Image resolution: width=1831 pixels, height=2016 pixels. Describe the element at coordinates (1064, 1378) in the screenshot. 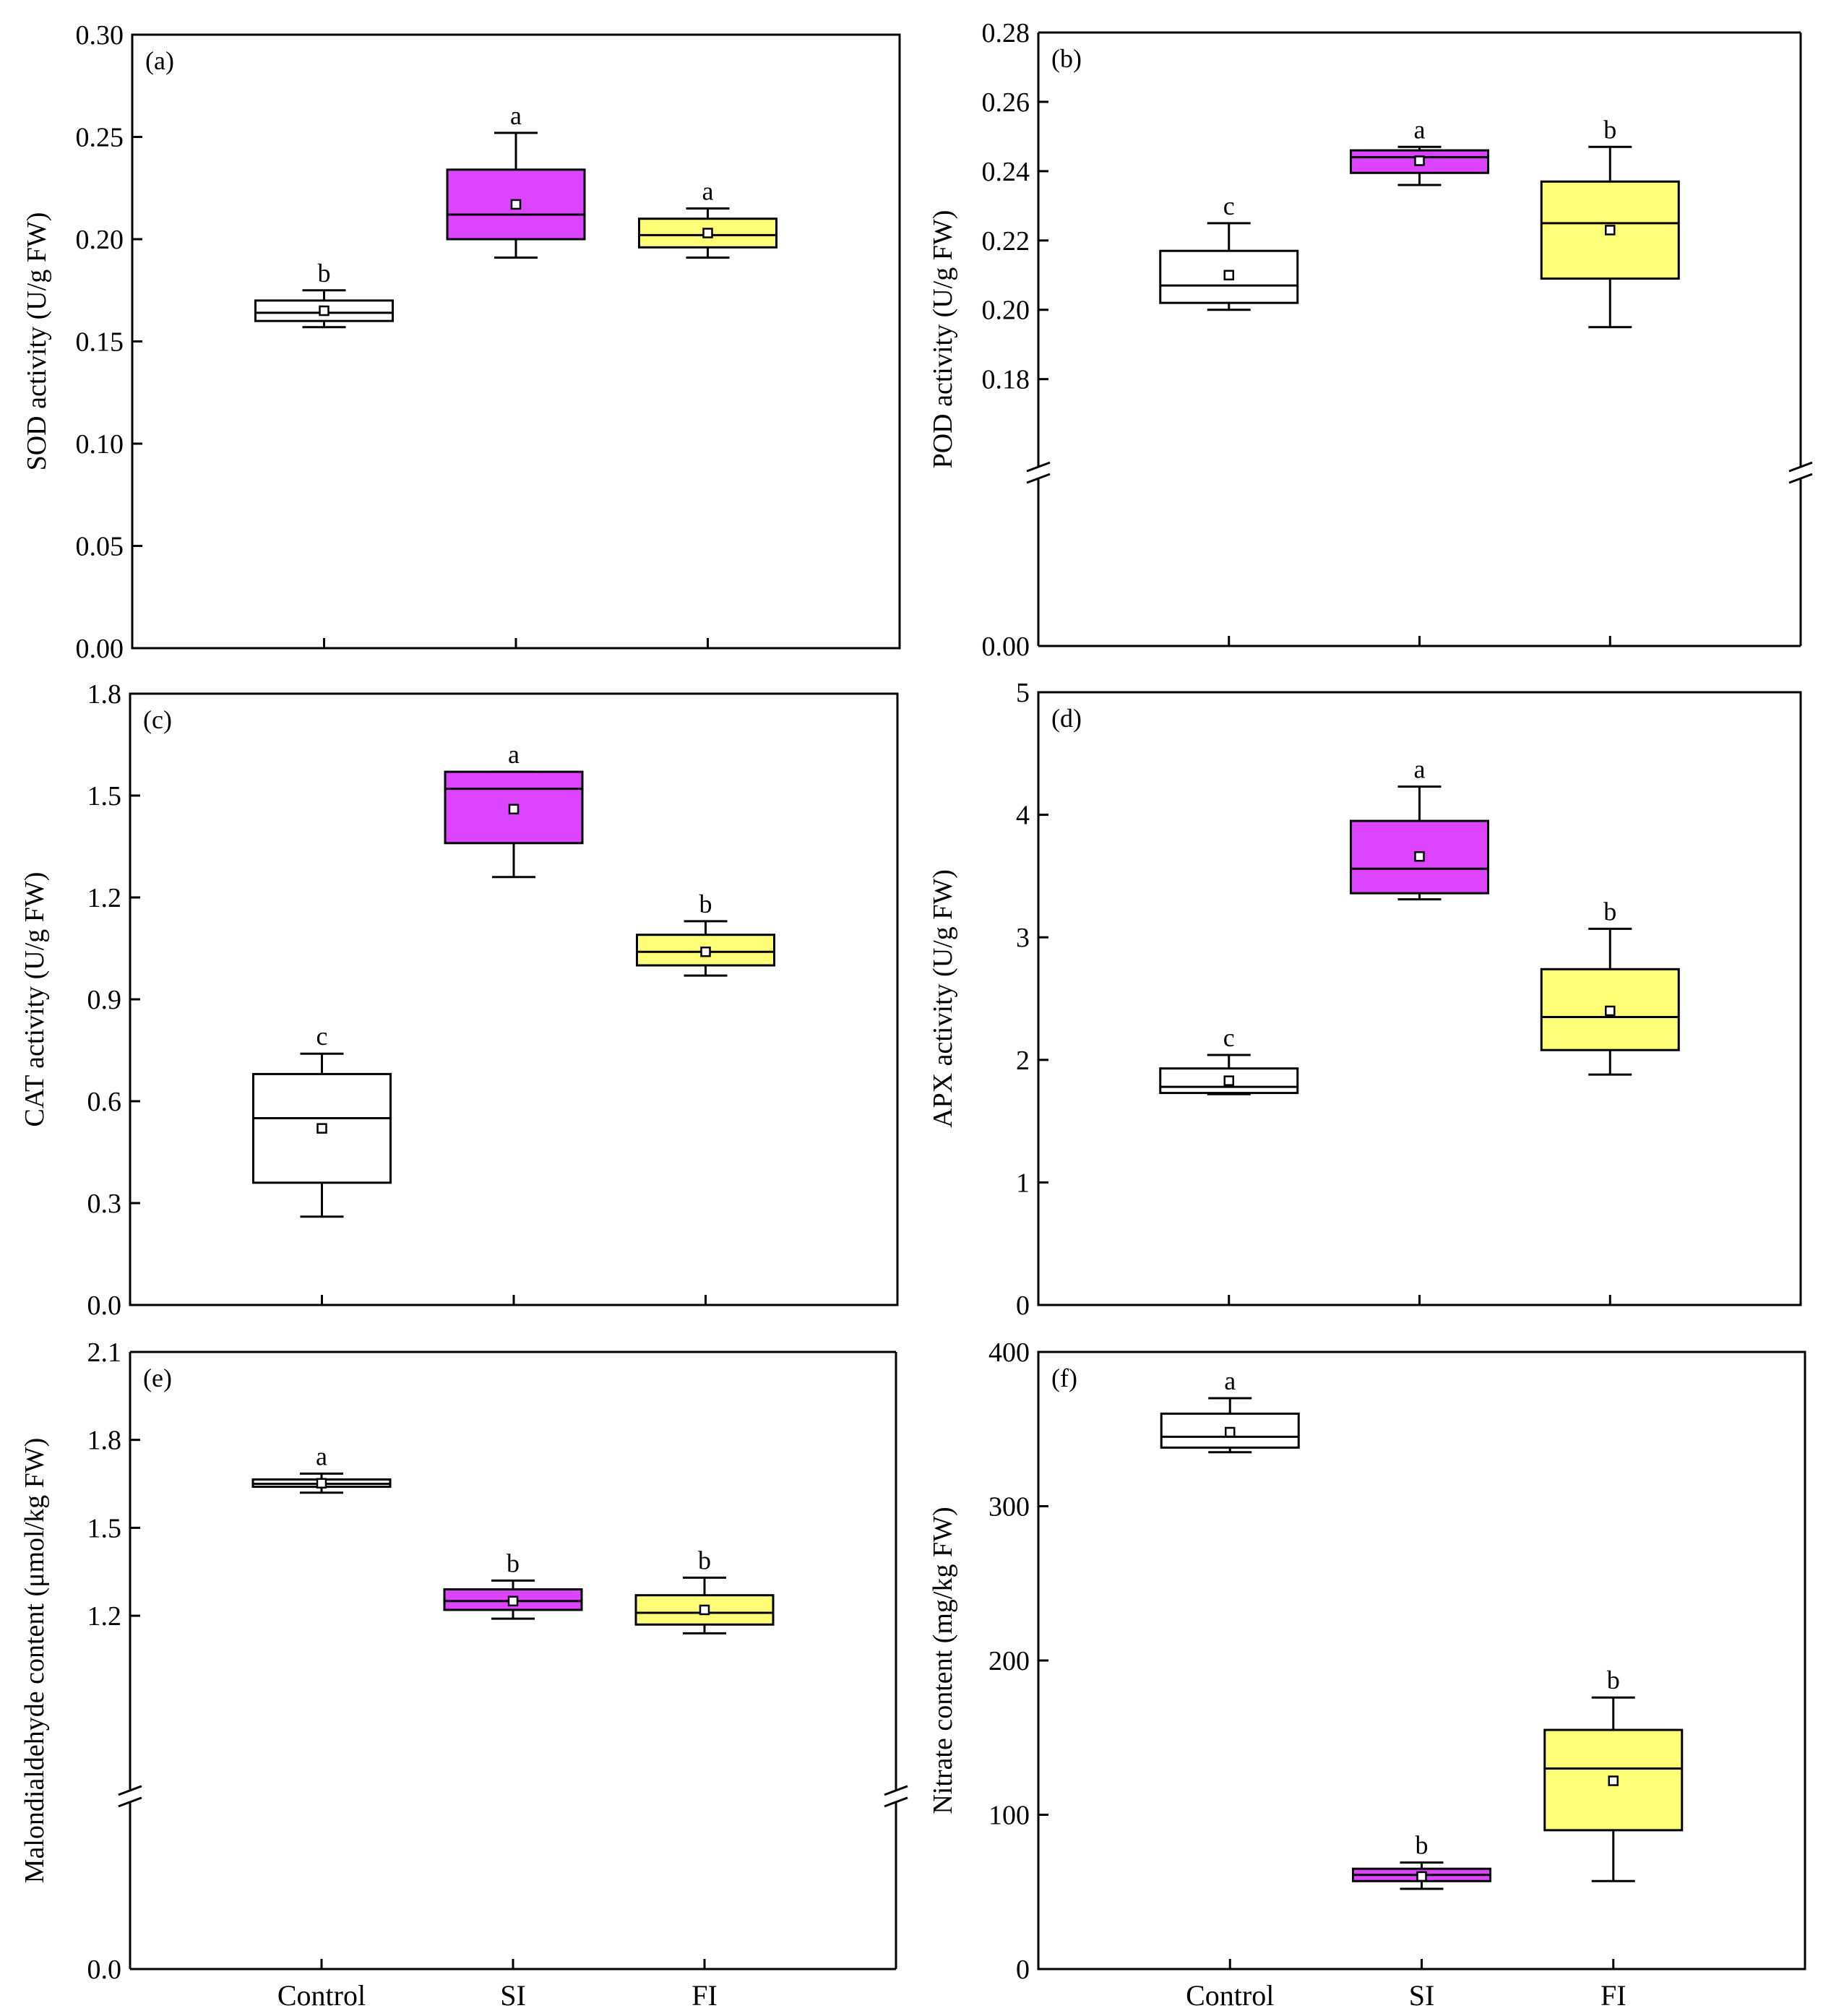

I see `panel-label: (f)` at that location.